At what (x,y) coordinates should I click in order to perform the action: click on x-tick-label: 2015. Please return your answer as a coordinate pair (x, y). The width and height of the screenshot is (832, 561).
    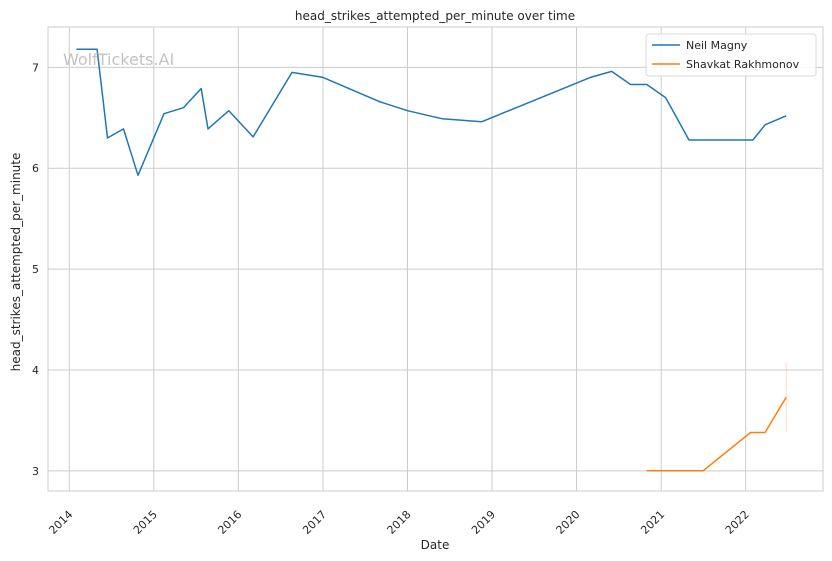
    Looking at the image, I should click on (145, 522).